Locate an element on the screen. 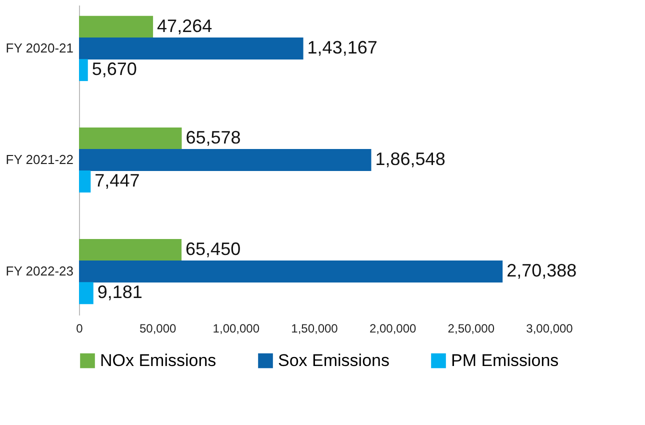 The image size is (645, 425). x-tick-label: 50,000 is located at coordinates (158, 329).